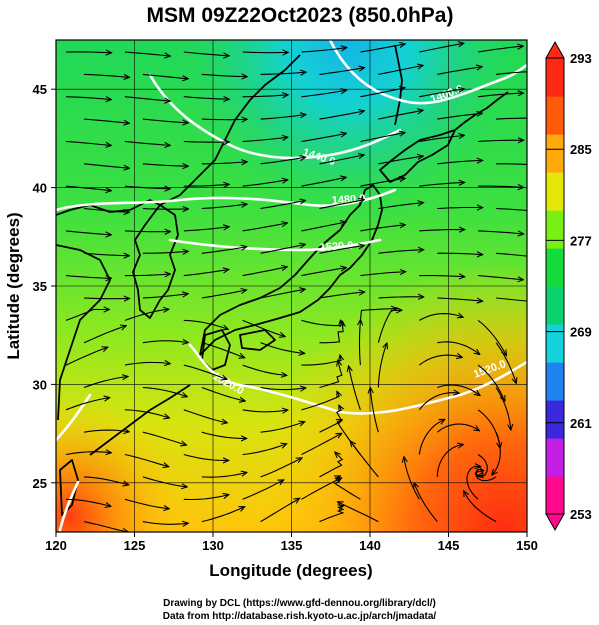 This screenshot has height=625, width=599. What do you see at coordinates (40, 89) in the screenshot?
I see `y-tick-label: 45` at bounding box center [40, 89].